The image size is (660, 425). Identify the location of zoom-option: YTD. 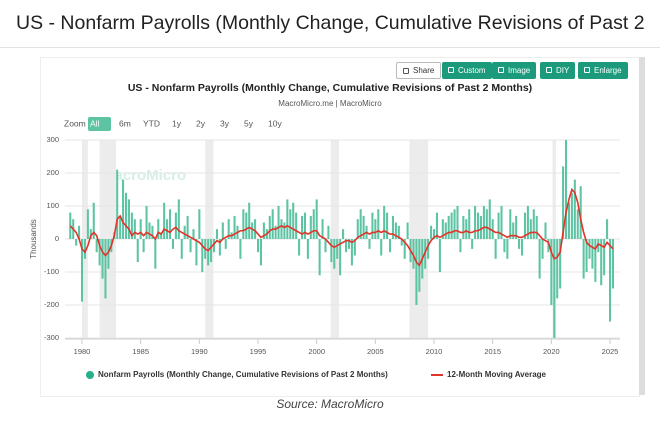
(151, 123).